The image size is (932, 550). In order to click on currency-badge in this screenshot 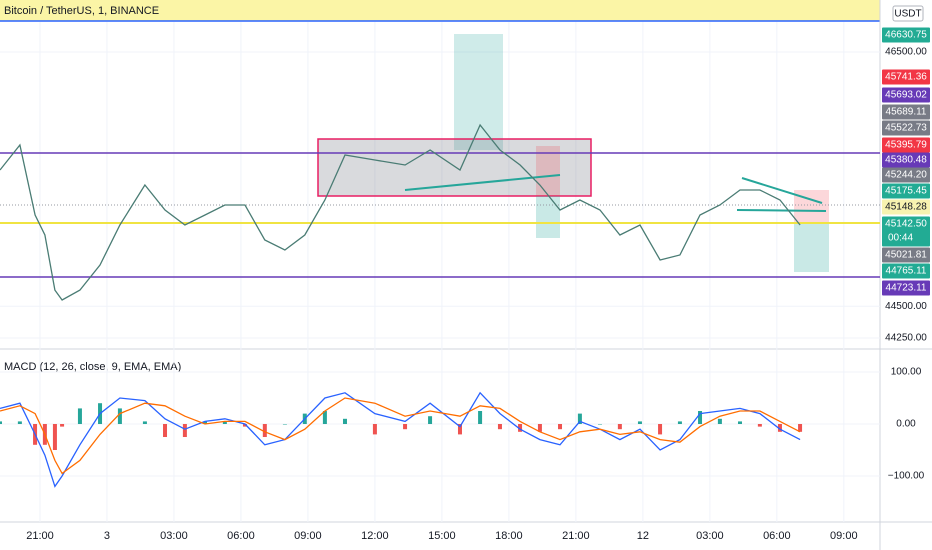, I will do `click(908, 13)`.